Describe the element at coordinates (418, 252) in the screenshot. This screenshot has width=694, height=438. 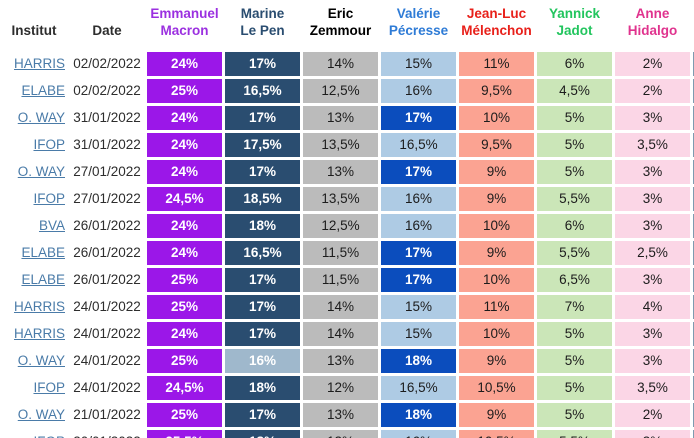
I see `poll-value-p-cresse: 17%` at that location.